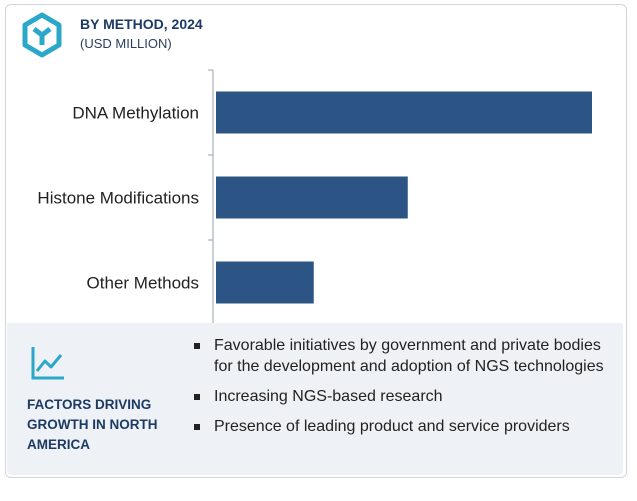 The height and width of the screenshot is (501, 637). I want to click on factor-text: Increasing NGS-based research, so click(328, 396).